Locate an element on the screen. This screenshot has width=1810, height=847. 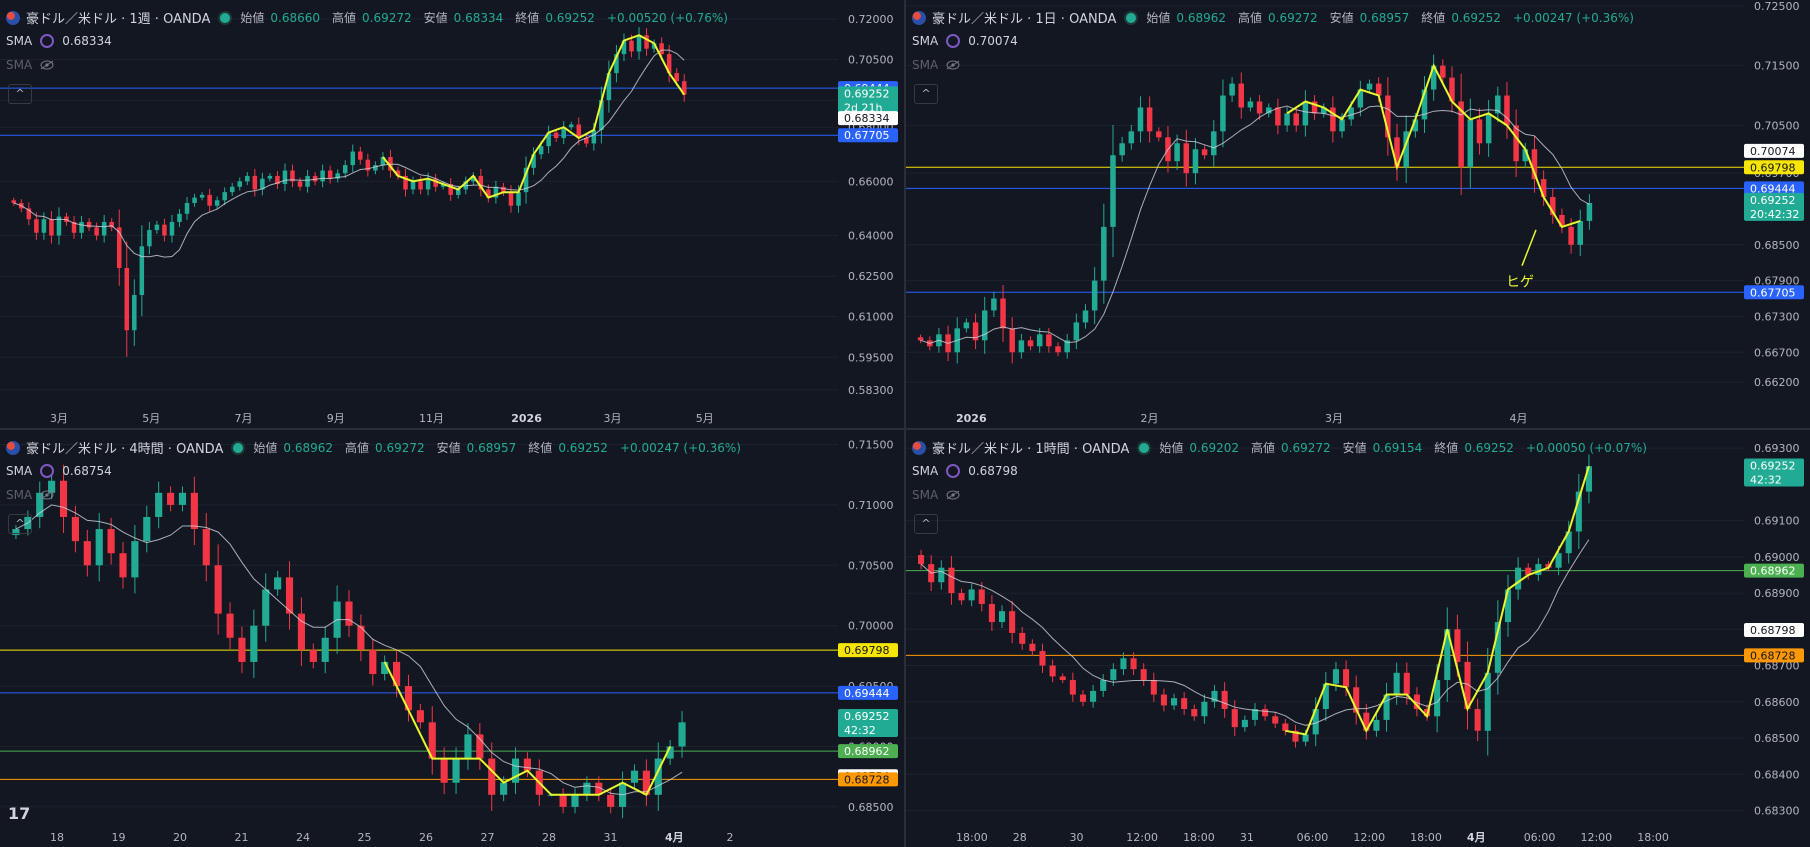
x-tick-label: 5月 is located at coordinates (705, 418).